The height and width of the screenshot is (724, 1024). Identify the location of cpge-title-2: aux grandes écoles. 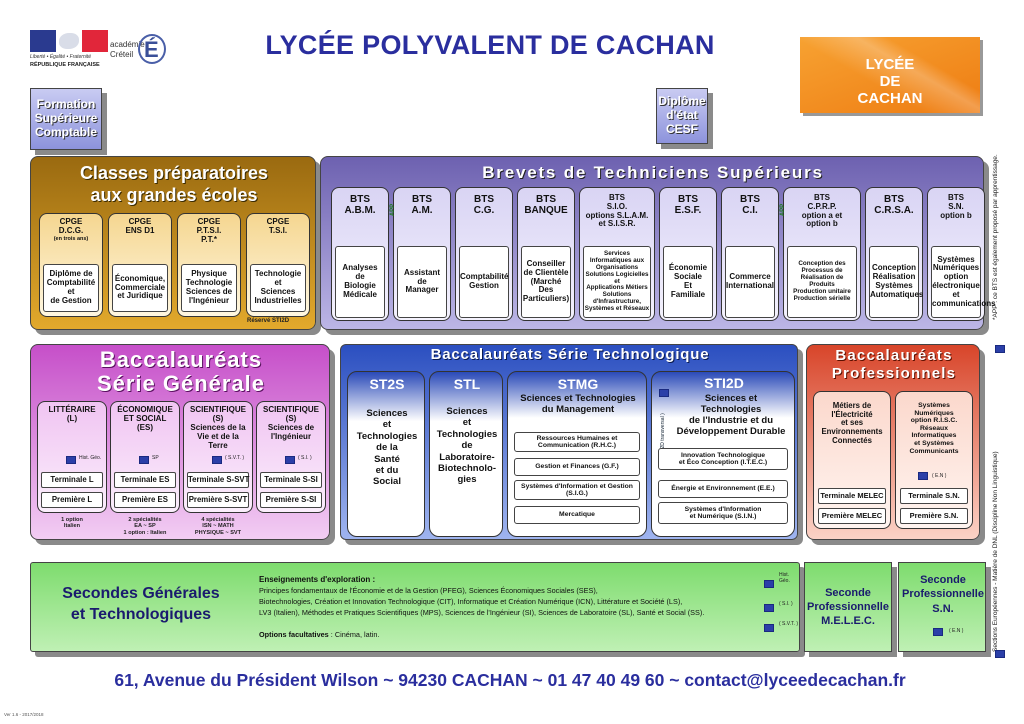
(174, 195).